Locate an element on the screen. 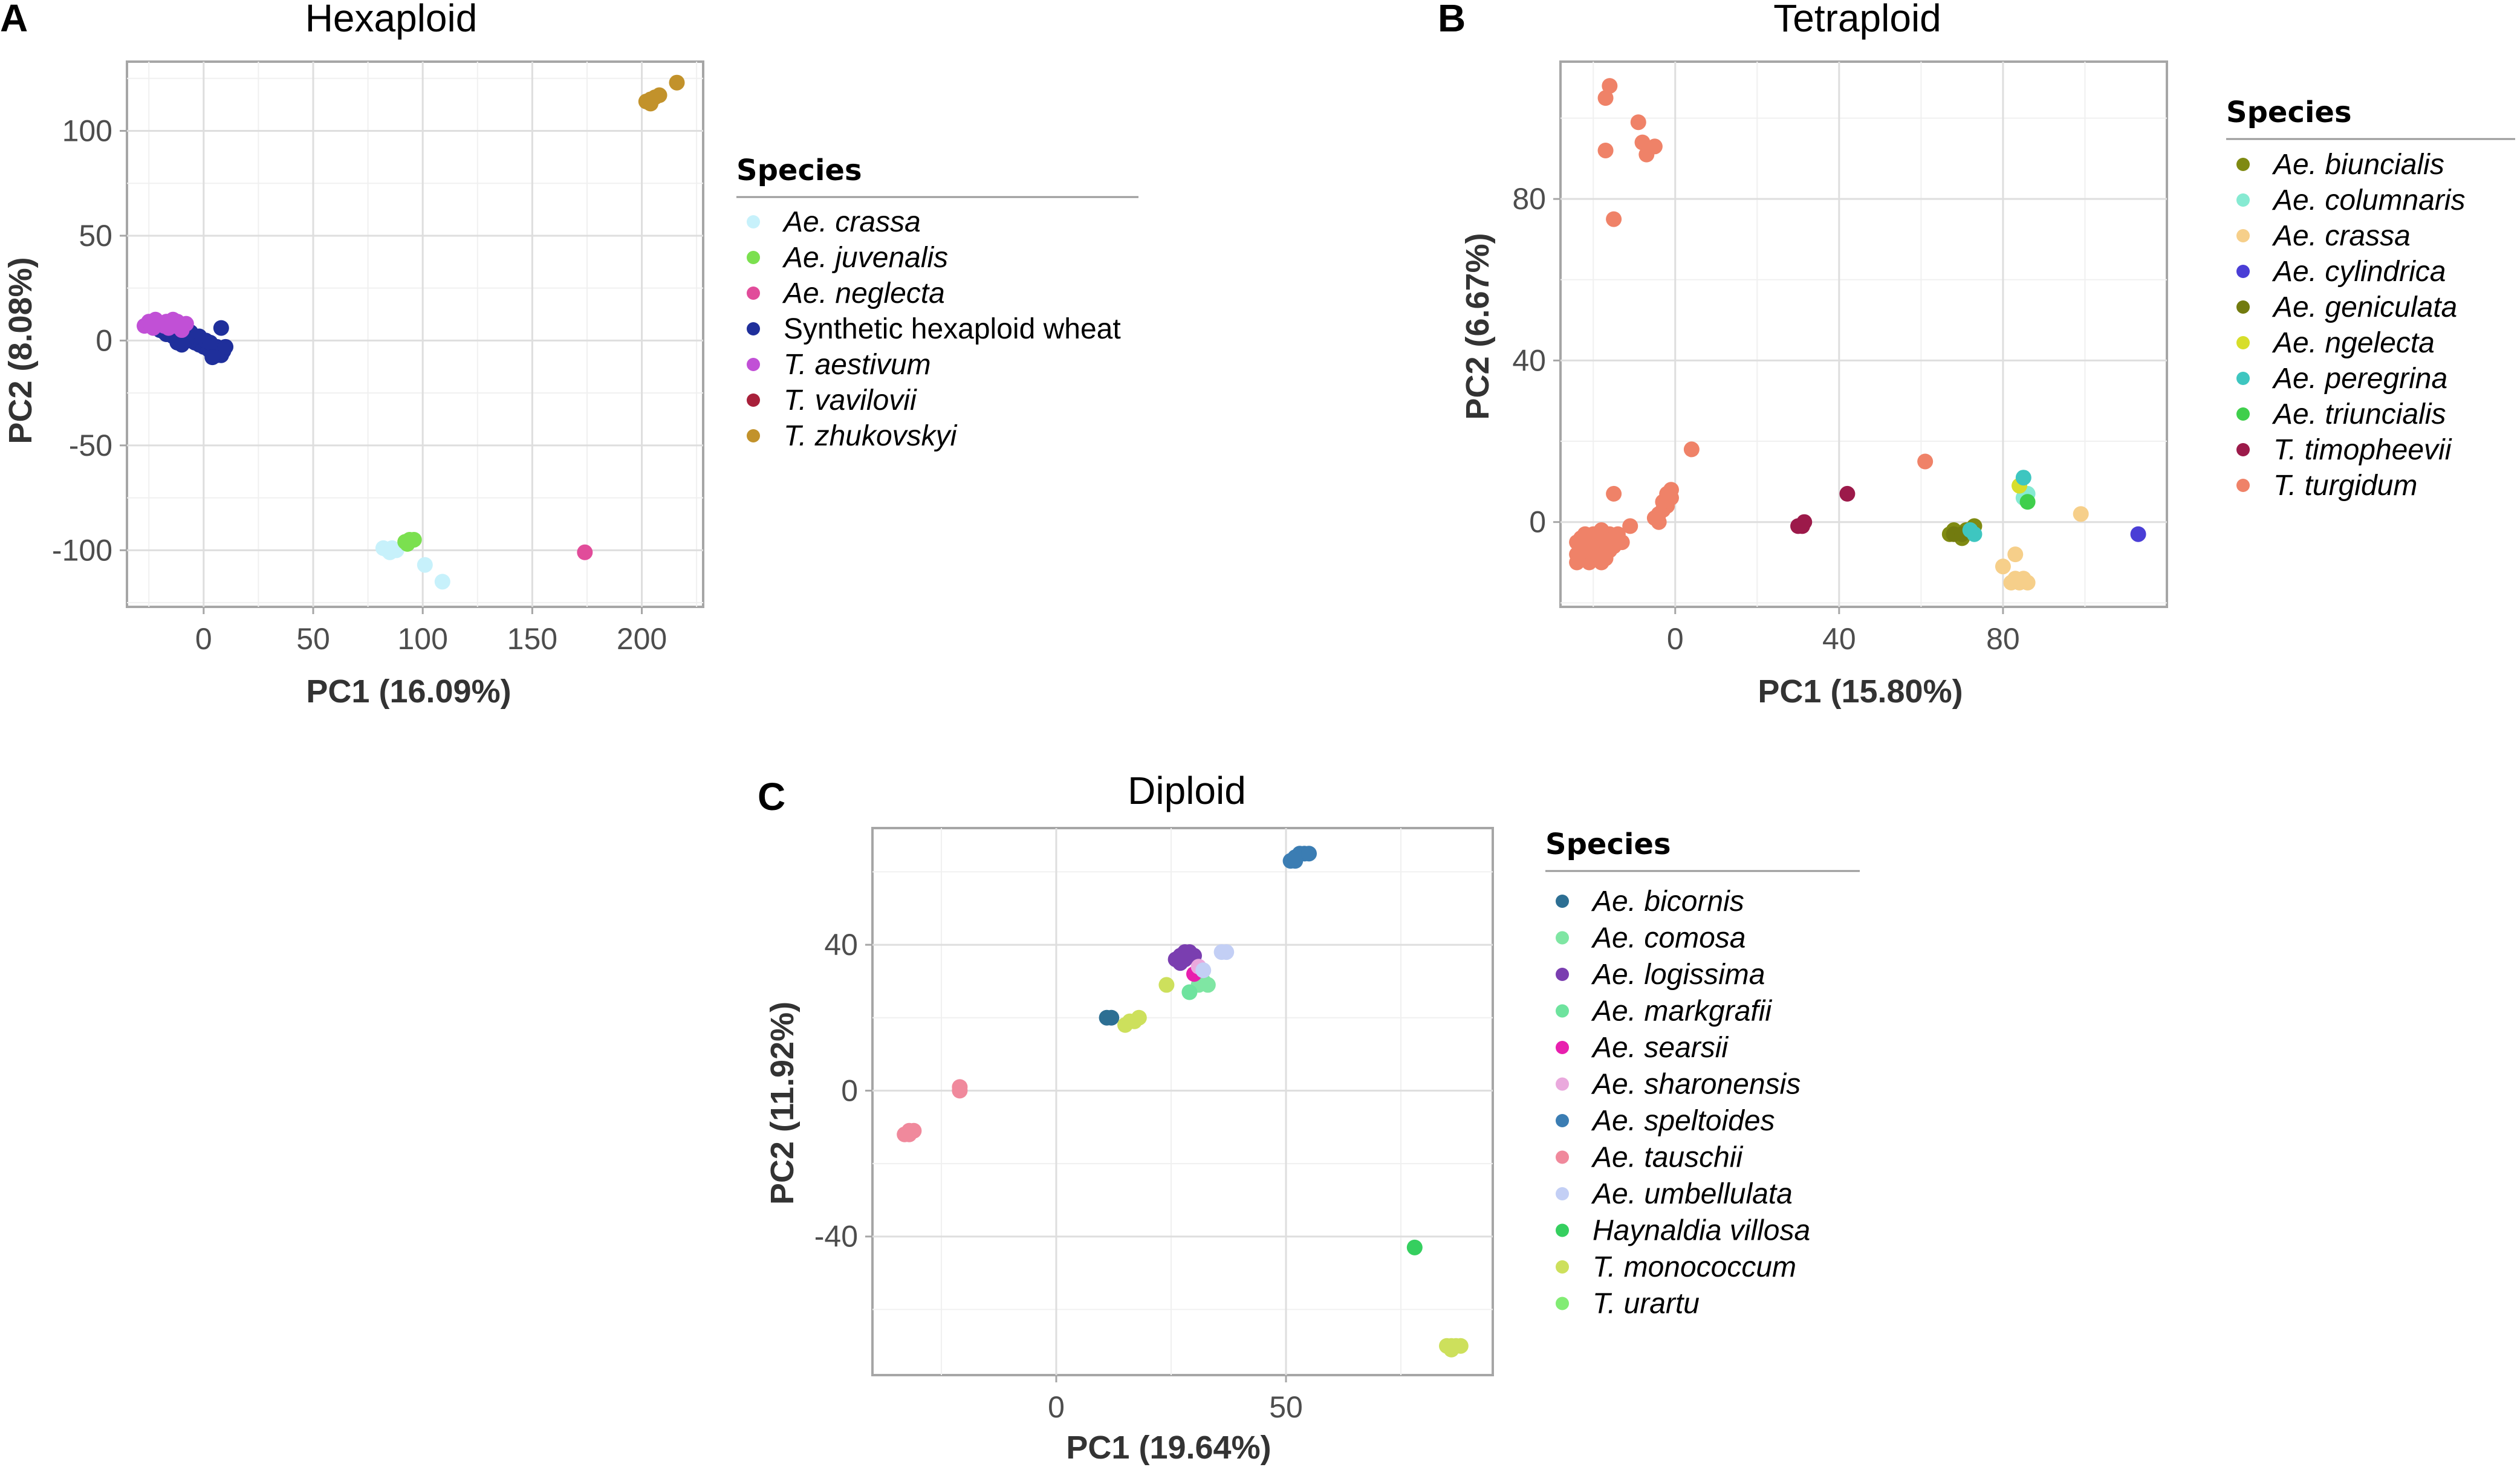 This screenshot has width=2520, height=1470. panel-b-y-tick-label: 40 is located at coordinates (1529, 360).